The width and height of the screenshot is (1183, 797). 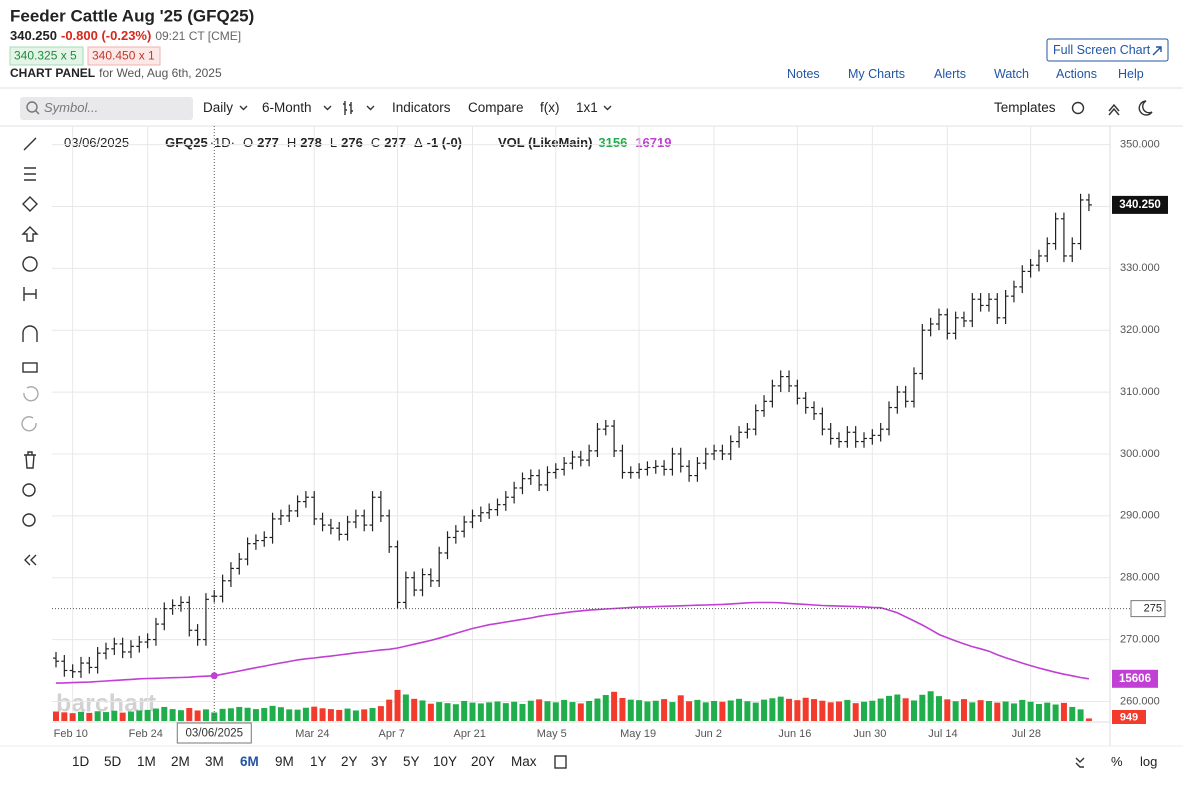 I want to click on period-button: 9M, so click(x=284, y=761).